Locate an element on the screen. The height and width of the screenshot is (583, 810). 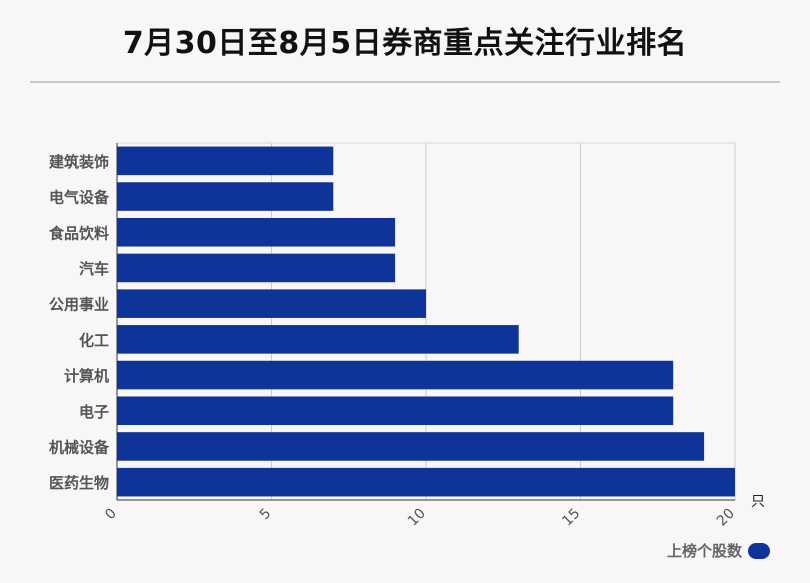
x-tick-label-0: 0 is located at coordinates (111, 515).